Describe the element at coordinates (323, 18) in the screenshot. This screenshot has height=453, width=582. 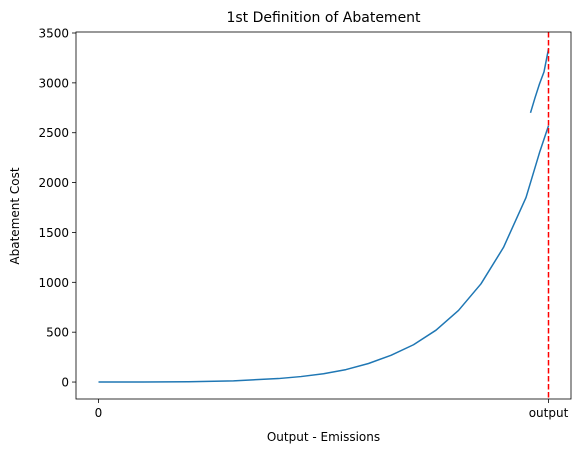
I see `chart-title: 1st Definition of Abatement` at that location.